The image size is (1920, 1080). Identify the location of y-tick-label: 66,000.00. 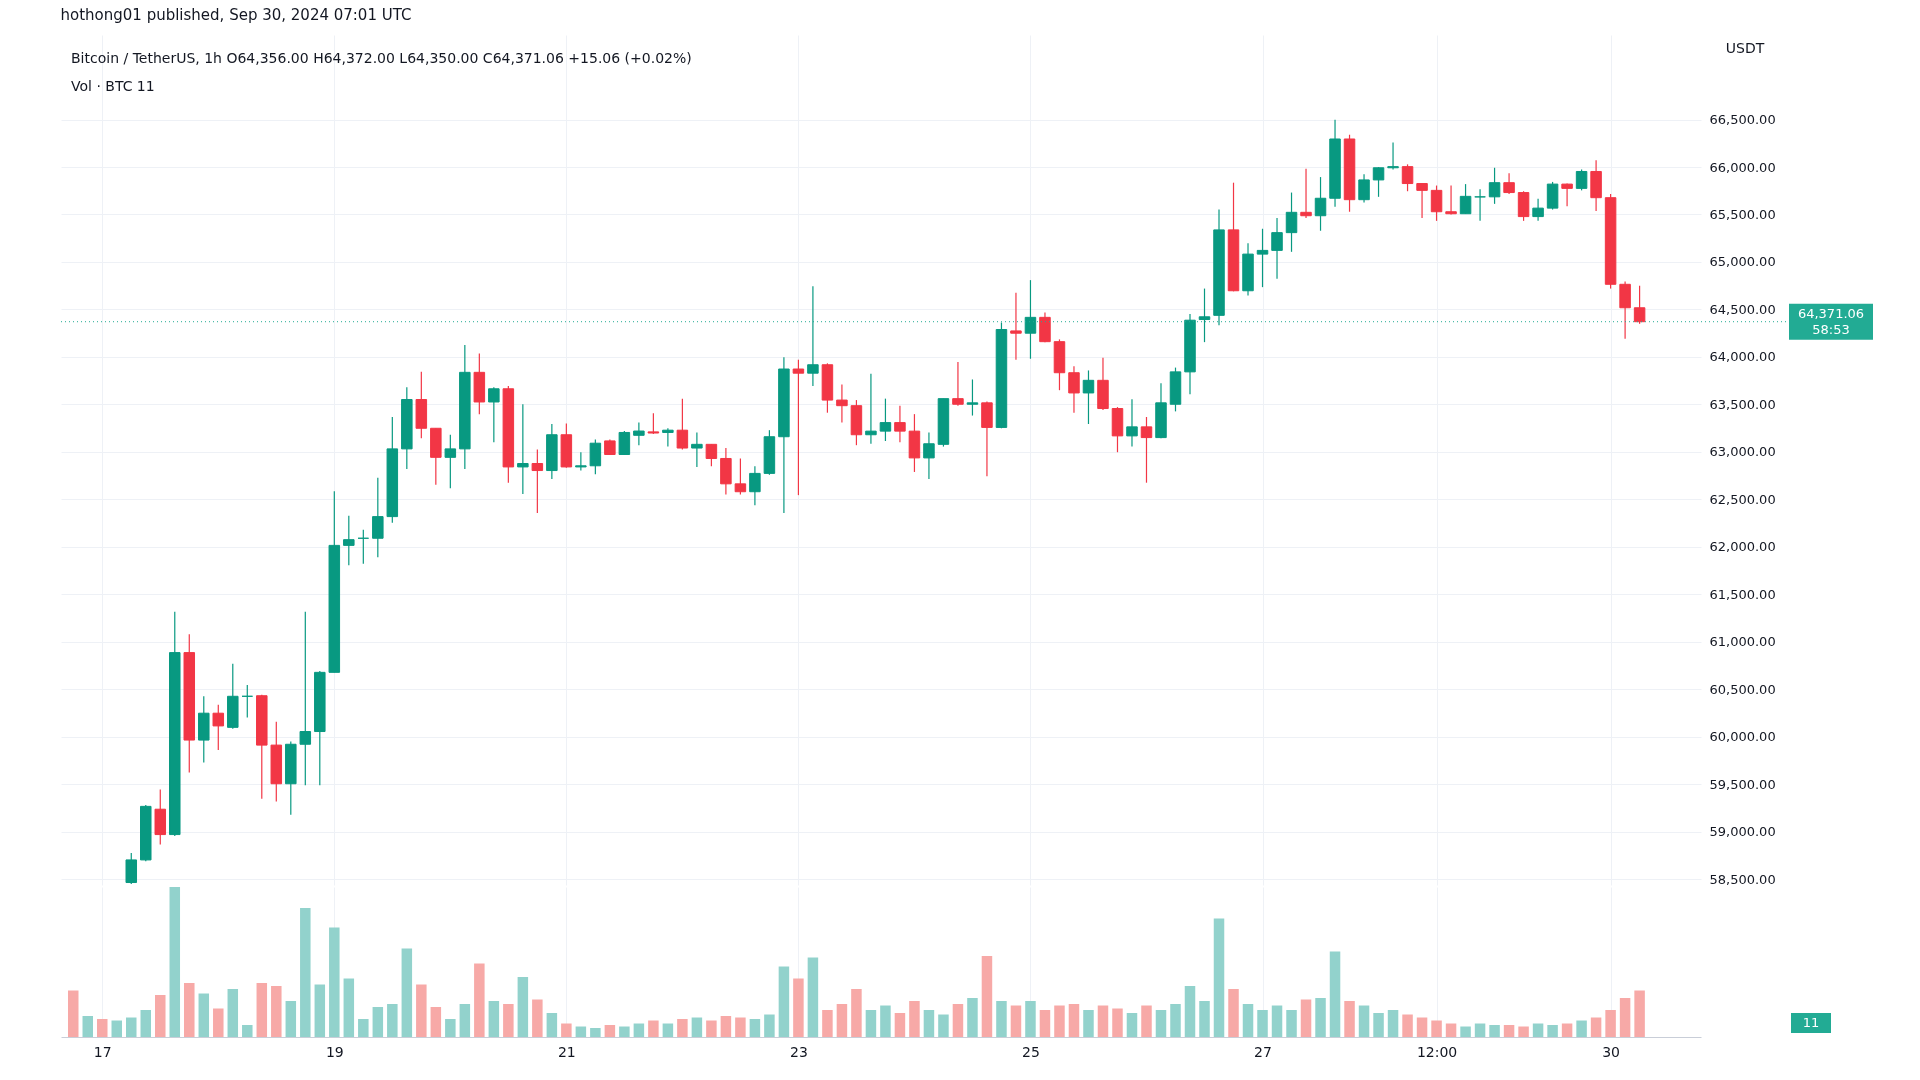
(1742, 167).